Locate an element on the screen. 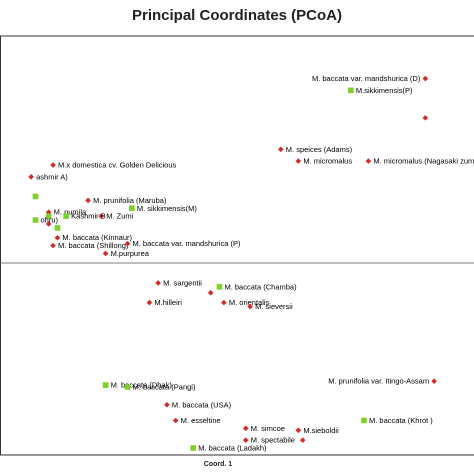  chart-title: Principal Coordinates (PCoA) is located at coordinates (237, 15).